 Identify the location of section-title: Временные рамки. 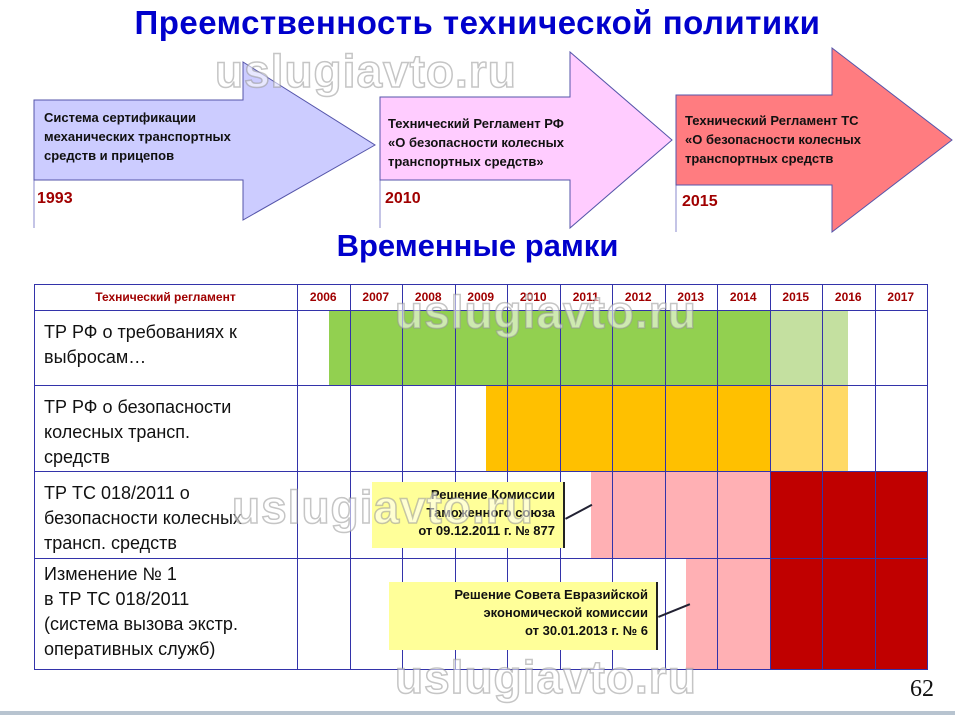
(477, 245).